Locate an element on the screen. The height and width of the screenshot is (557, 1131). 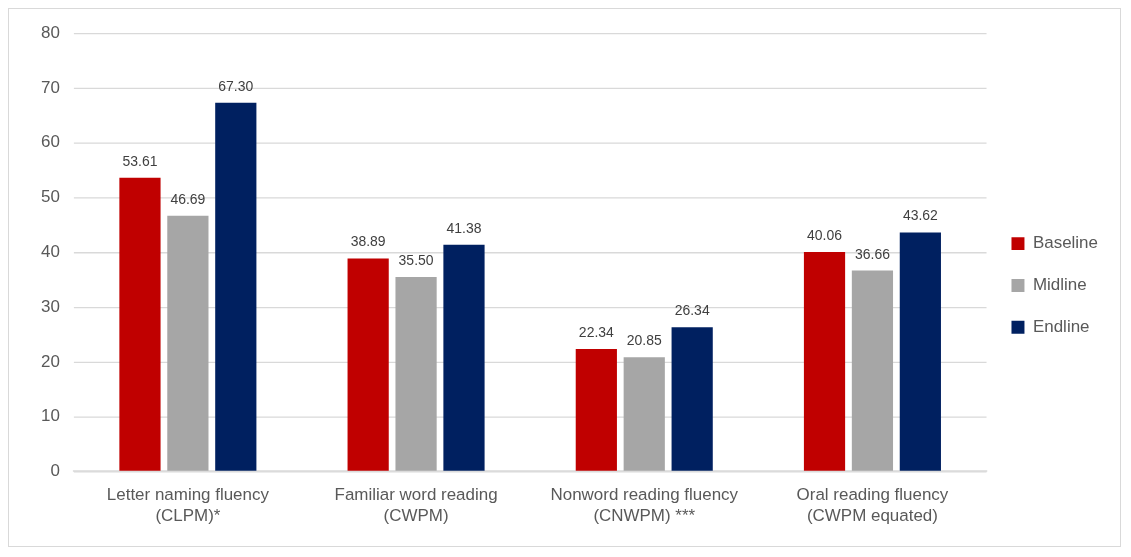
x-tick-label: Letter naming fluency (CLPM)* is located at coordinates (188, 505).